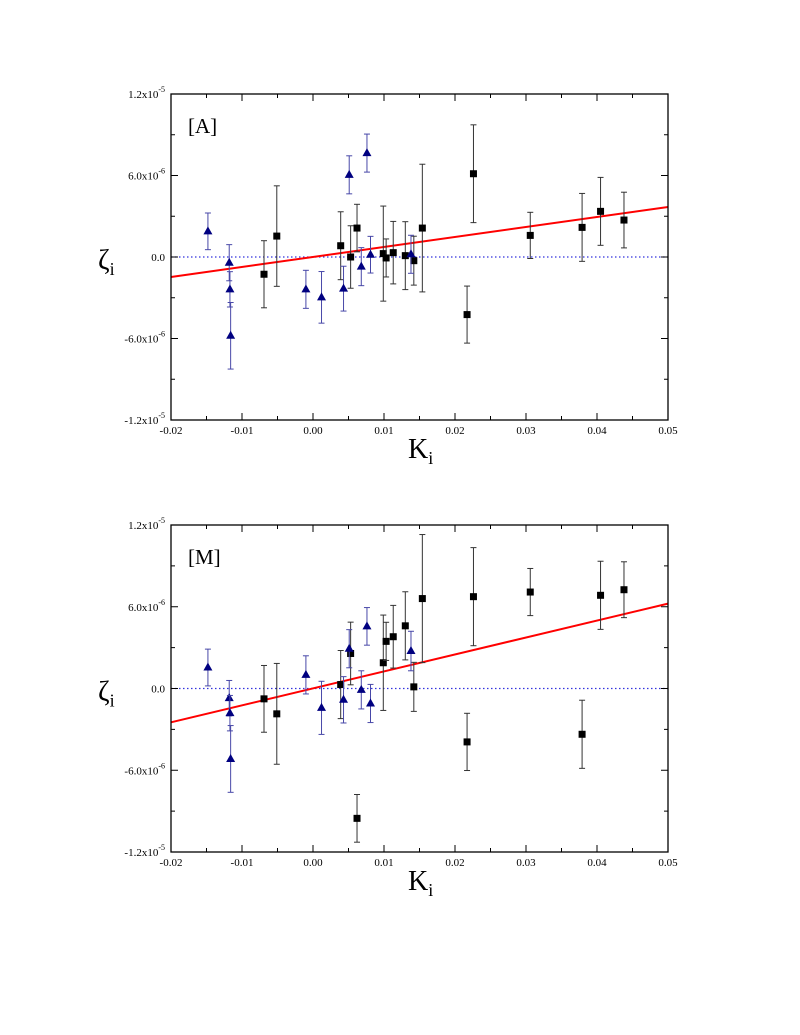 This screenshot has width=800, height=1035. What do you see at coordinates (313, 431) in the screenshot?
I see `x-tick-label: 0.00` at bounding box center [313, 431].